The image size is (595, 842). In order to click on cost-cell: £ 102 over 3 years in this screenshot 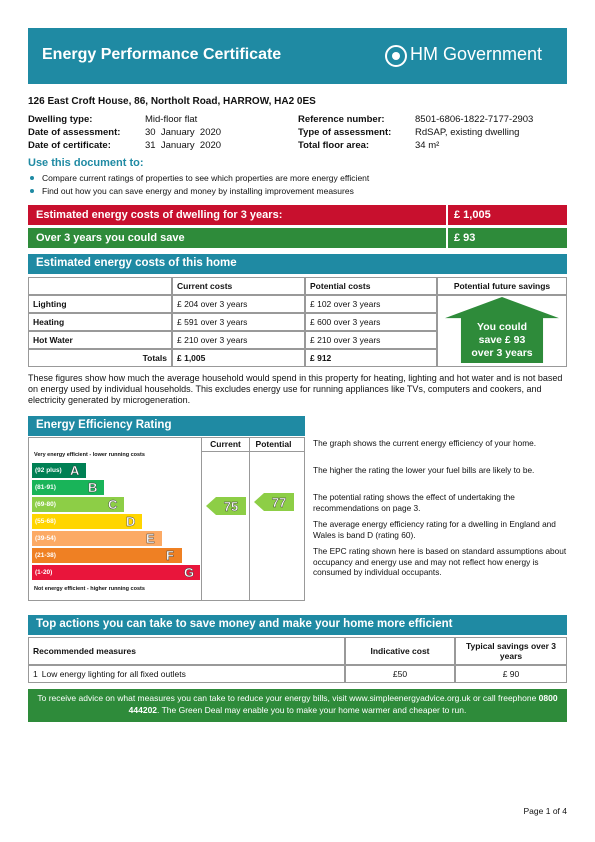, I will do `click(371, 304)`.